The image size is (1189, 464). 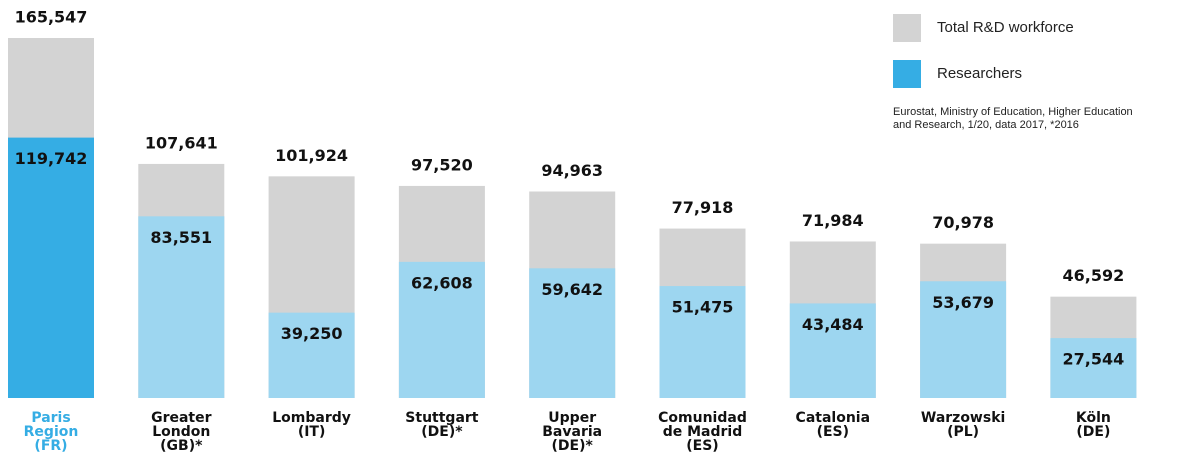 What do you see at coordinates (963, 425) in the screenshot?
I see `x-tick-label: Warzowski (PL)` at bounding box center [963, 425].